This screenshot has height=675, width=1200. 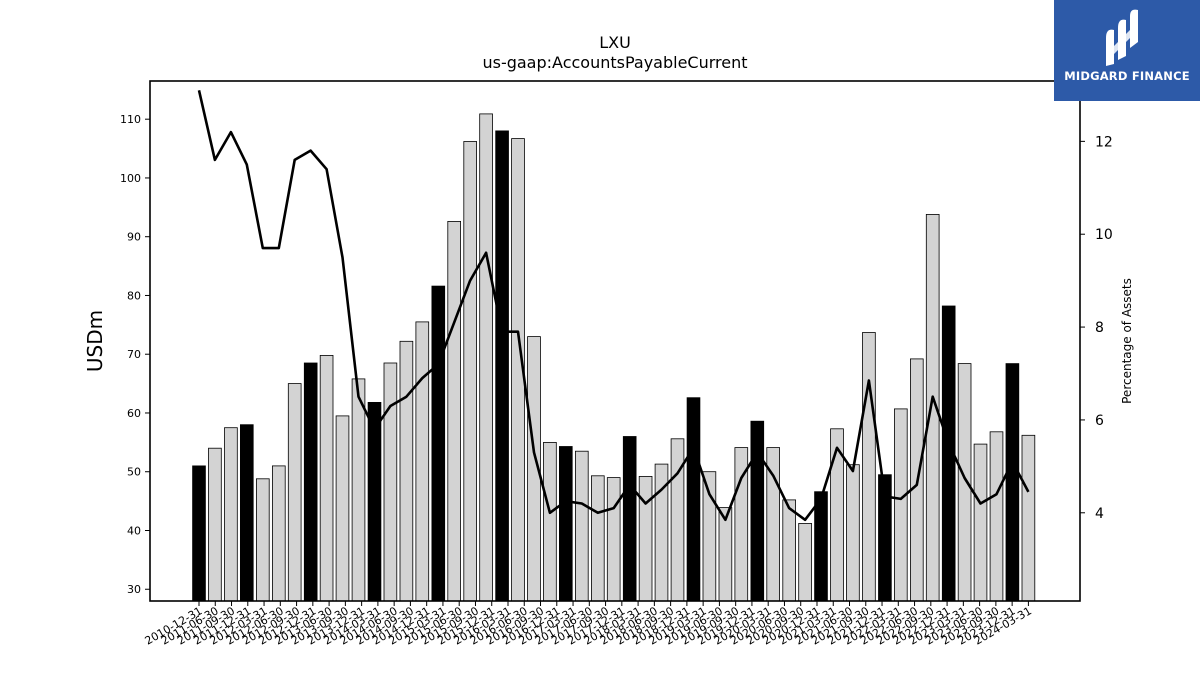 I want to click on y-axis-label: USDm, so click(x=95, y=341).